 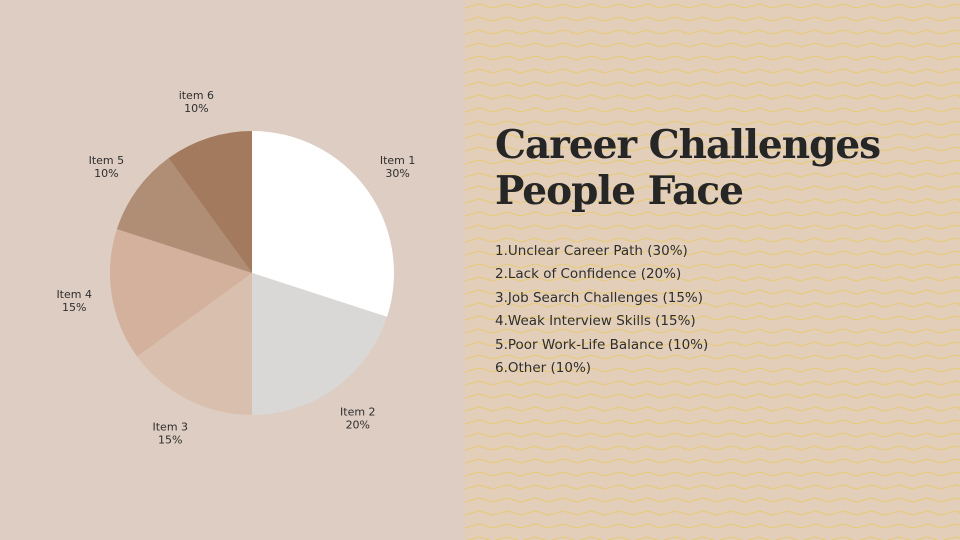 What do you see at coordinates (358, 419) in the screenshot?
I see `slice-label: Item 2 20%` at bounding box center [358, 419].